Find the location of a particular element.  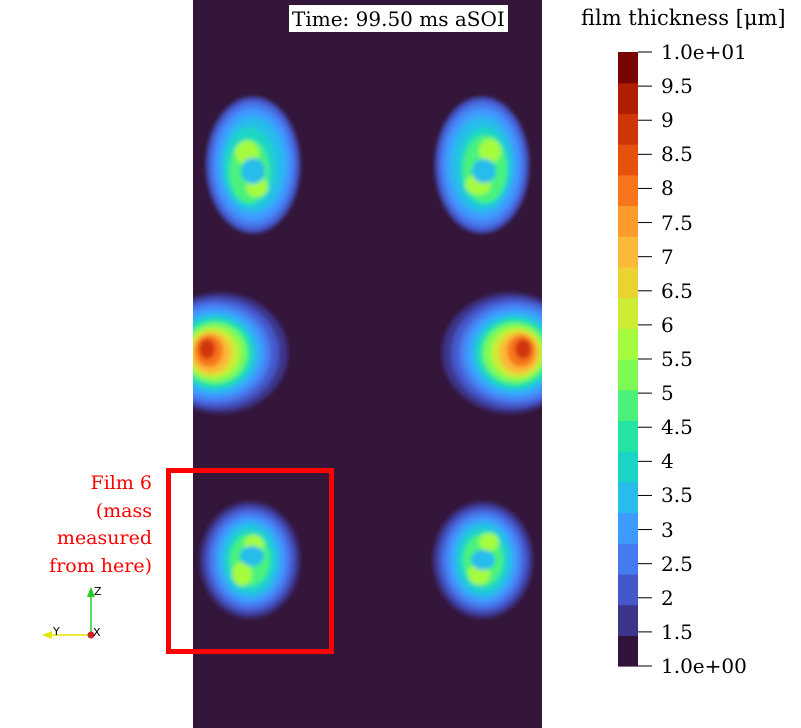

annotation-line: measured is located at coordinates (104, 538).